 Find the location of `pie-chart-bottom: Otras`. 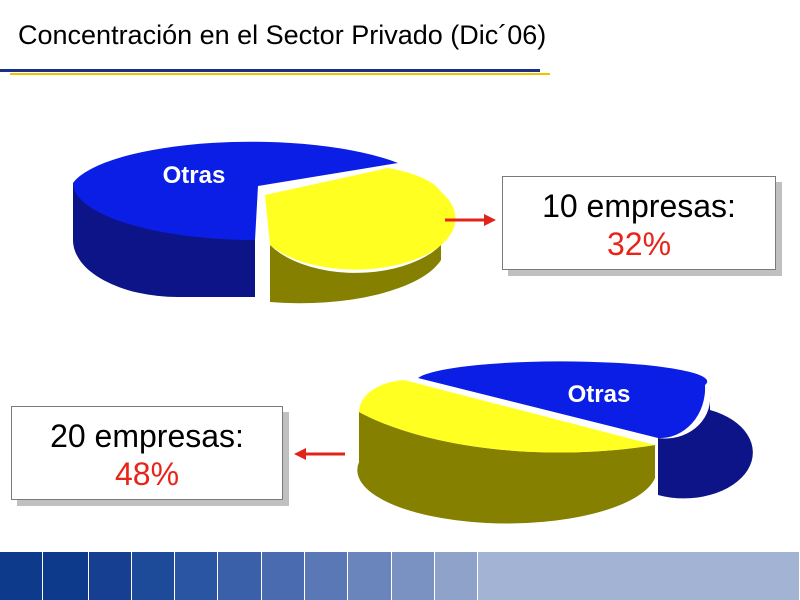

pie-chart-bottom: Otras is located at coordinates (555, 442).